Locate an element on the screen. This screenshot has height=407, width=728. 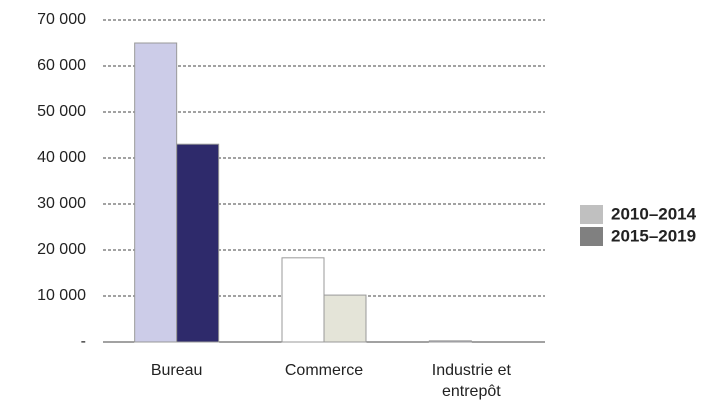
y-tick-label: 30 000 is located at coordinates (61, 203).